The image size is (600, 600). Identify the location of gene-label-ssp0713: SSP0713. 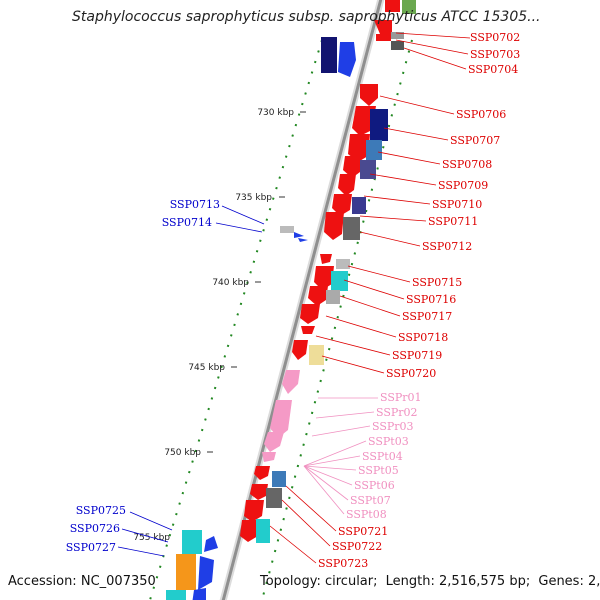
(195, 204).